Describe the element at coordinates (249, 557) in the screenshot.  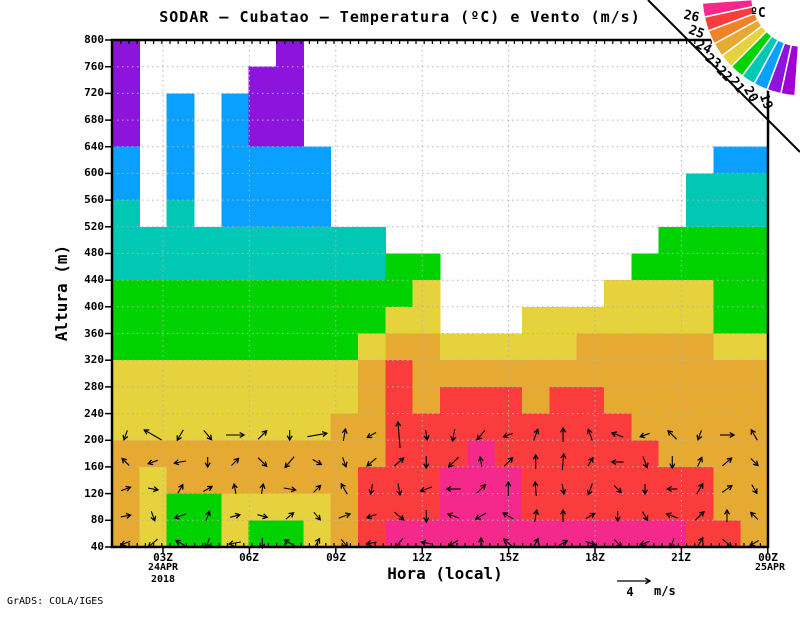
I see `x-tick-label: 06Z` at that location.